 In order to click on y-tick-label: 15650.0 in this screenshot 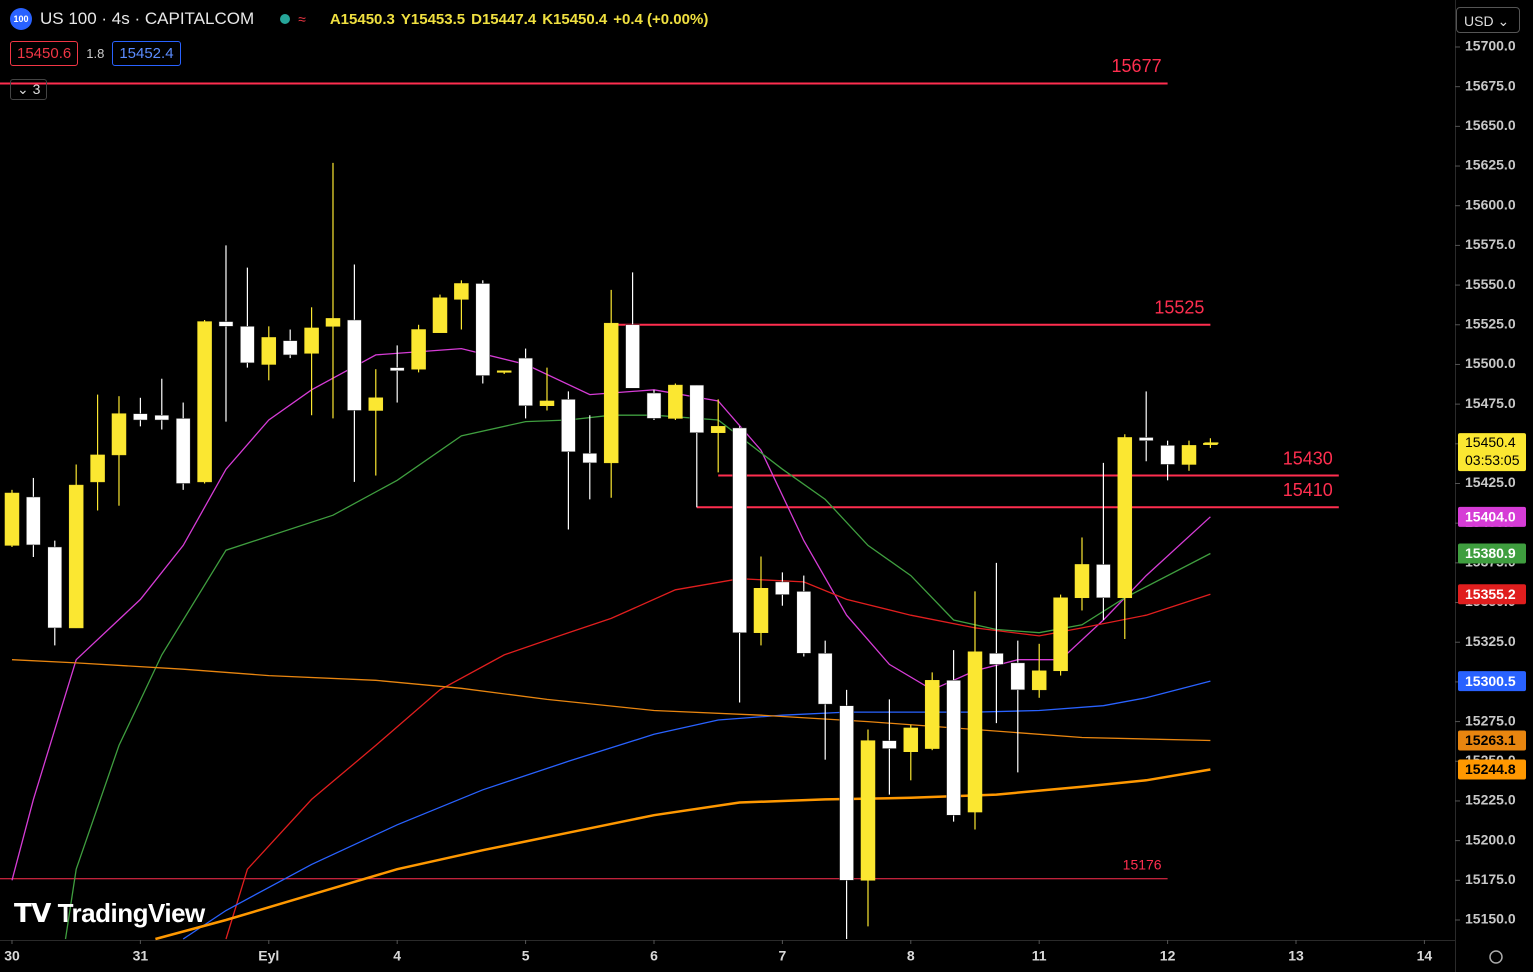, I will do `click(1490, 125)`.